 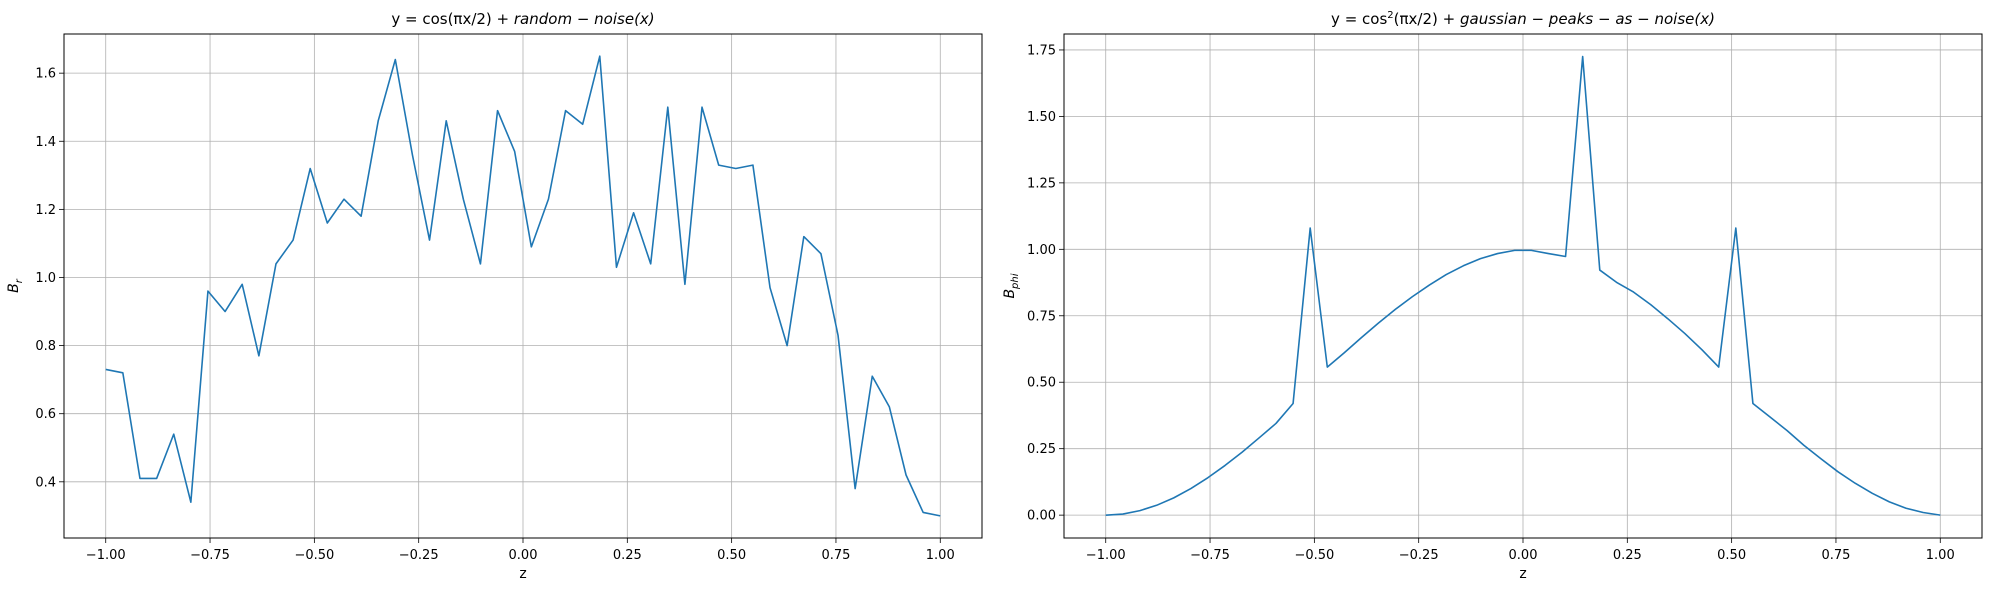 I want to click on chart-title: y = cos(πx/2) + random − noise(x), so click(x=522, y=19).